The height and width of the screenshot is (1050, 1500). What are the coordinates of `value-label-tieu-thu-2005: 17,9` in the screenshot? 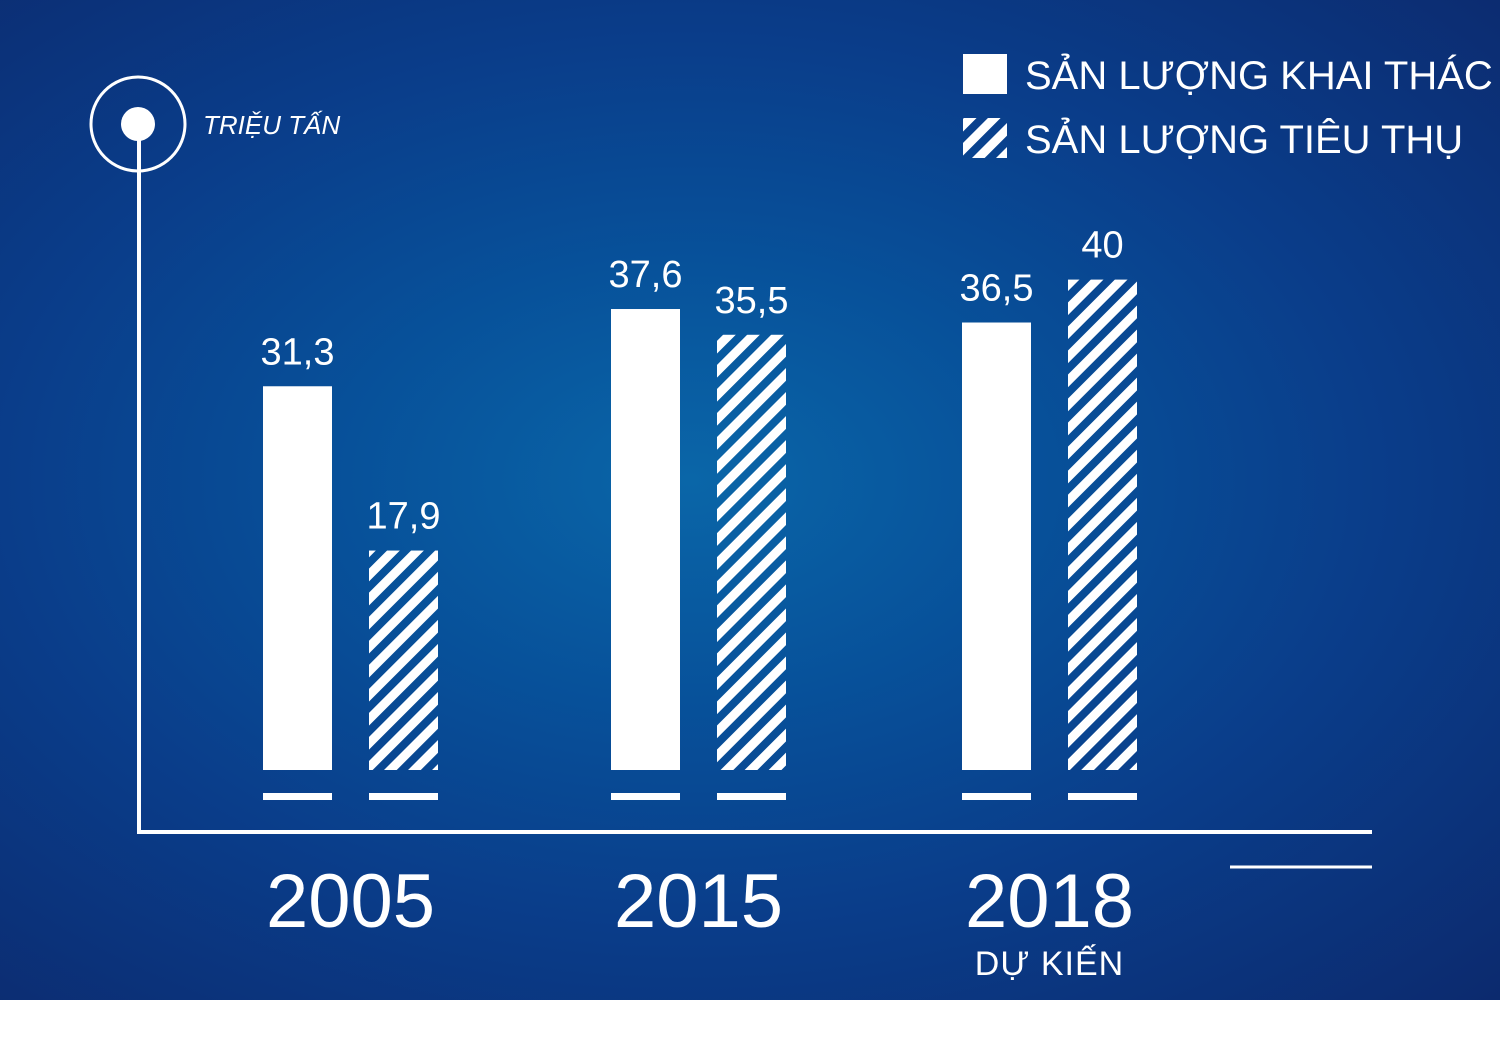 It's located at (404, 517).